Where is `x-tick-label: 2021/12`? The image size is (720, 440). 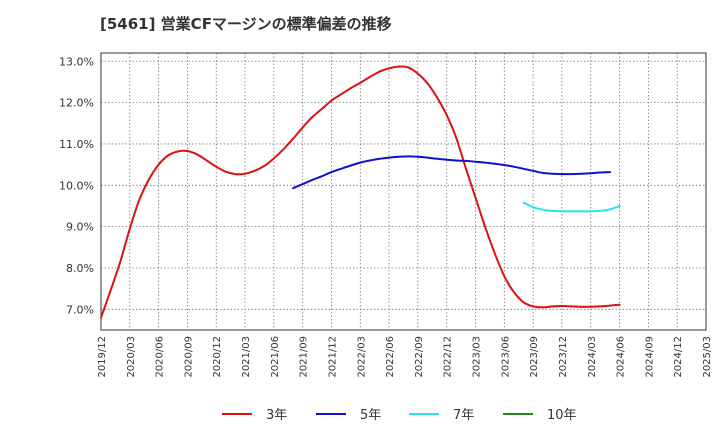 x-tick-label: 2021/12 is located at coordinates (332, 357).